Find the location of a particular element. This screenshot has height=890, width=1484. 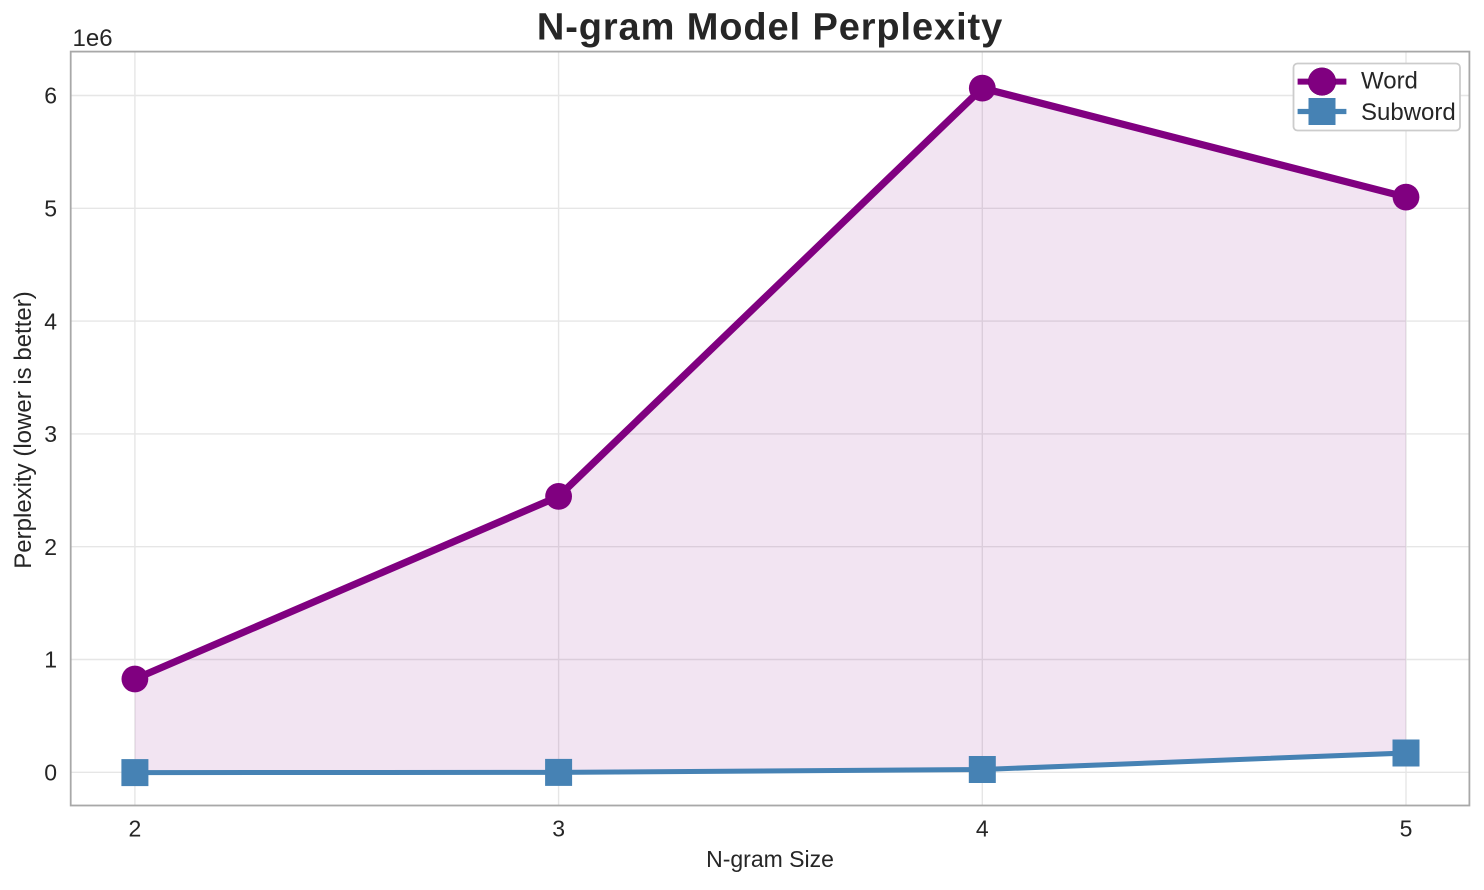

svg-text: N-gram Size is located at coordinates (770, 859).